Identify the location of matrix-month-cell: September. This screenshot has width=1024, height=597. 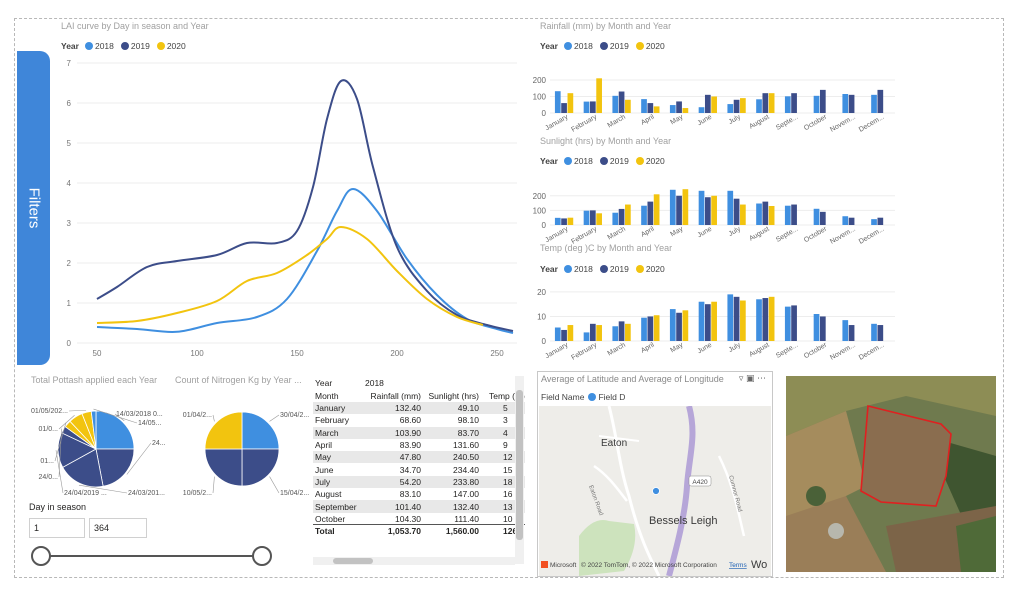
(338, 506).